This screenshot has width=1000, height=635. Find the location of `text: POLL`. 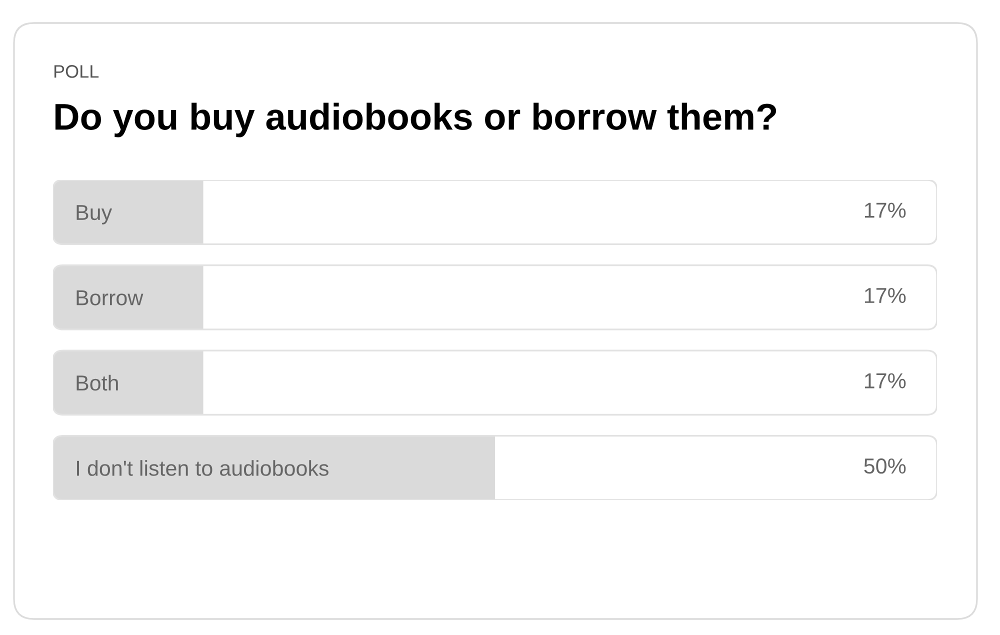

text: POLL is located at coordinates (76, 71).